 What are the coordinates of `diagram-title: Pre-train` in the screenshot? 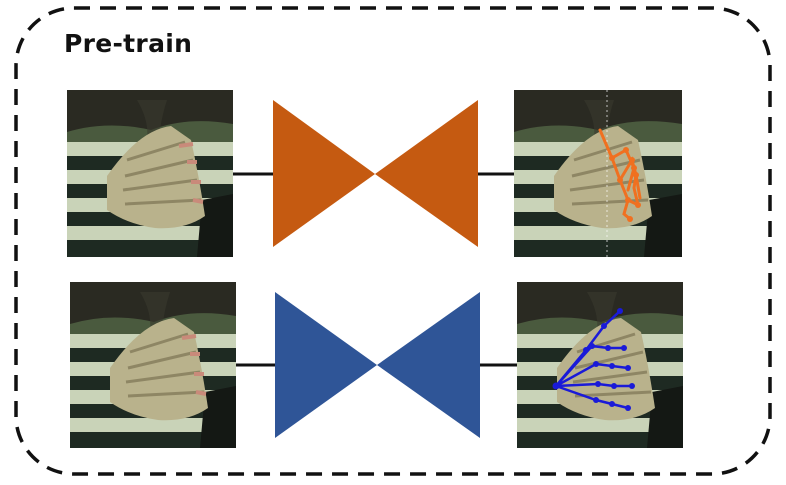 It's located at (128, 43).